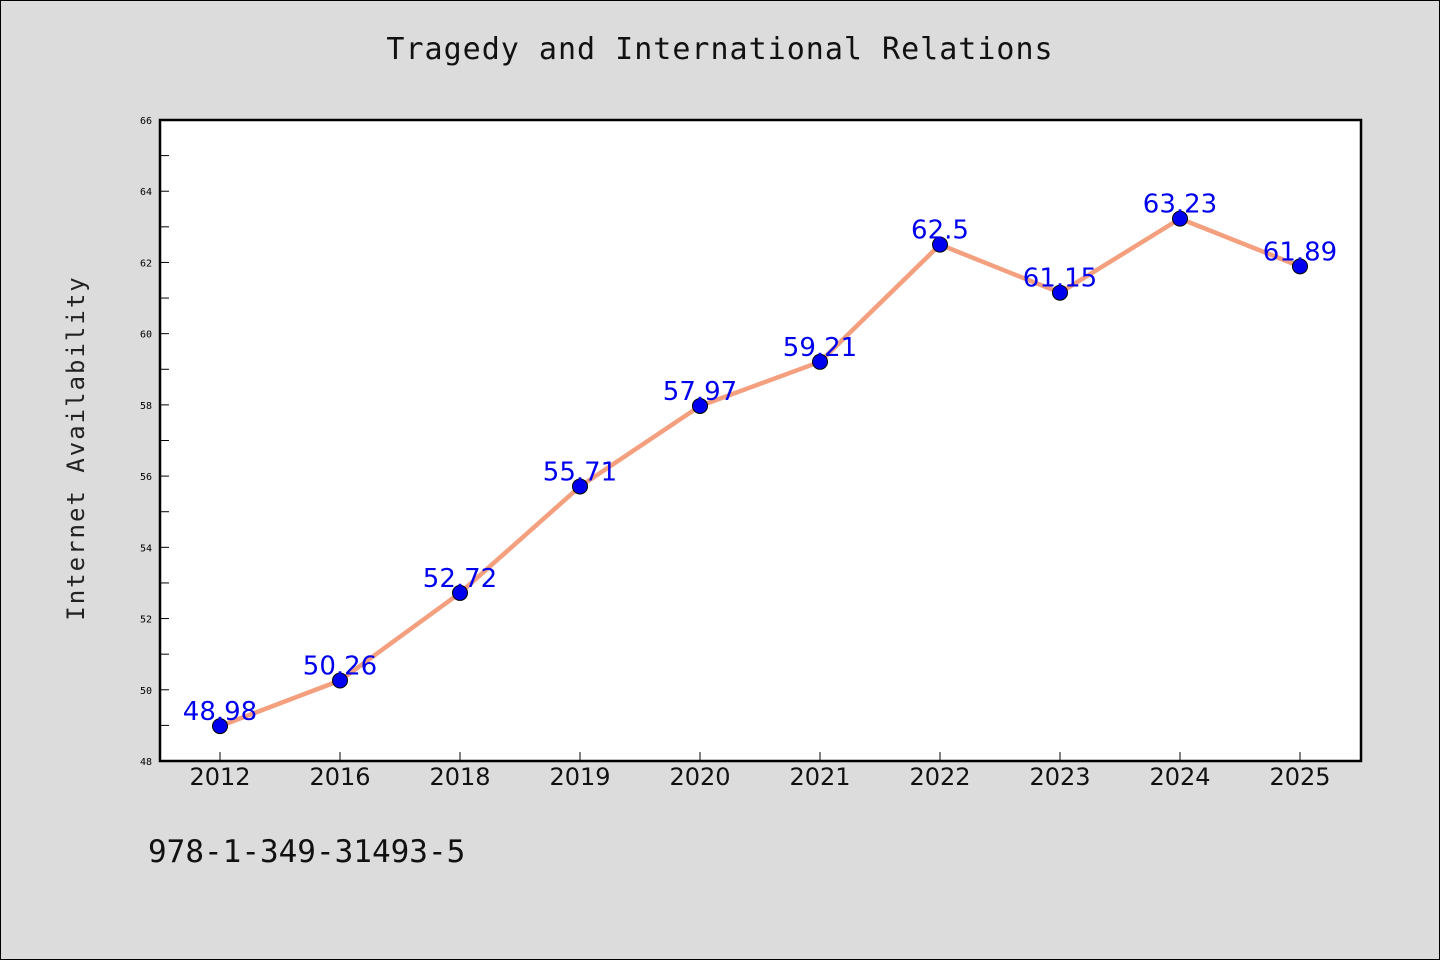 This screenshot has height=960, width=1440. Describe the element at coordinates (146, 121) in the screenshot. I see `y-tick-label: 66` at that location.